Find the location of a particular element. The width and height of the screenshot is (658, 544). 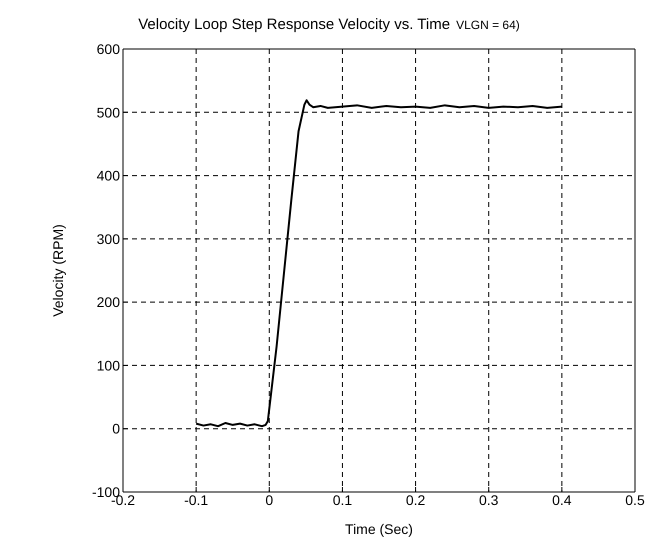

text: VLGN = 64) is located at coordinates (488, 25).